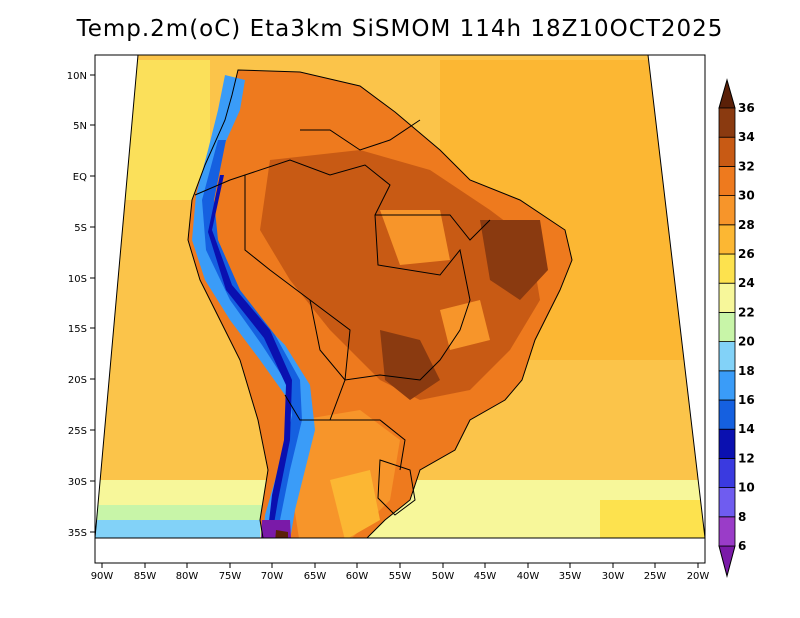 The width and height of the screenshot is (800, 618). I want to click on colorbar-label: 26, so click(746, 254).